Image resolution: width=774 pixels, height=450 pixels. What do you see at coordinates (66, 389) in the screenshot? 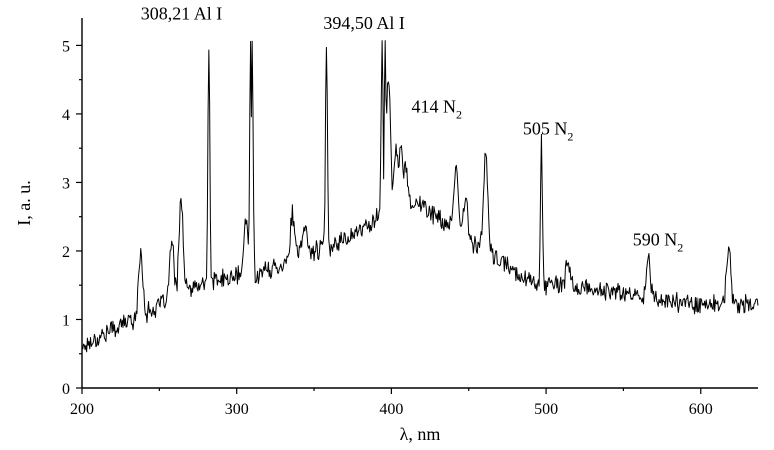
I see `y-tick-label: 0` at bounding box center [66, 389].